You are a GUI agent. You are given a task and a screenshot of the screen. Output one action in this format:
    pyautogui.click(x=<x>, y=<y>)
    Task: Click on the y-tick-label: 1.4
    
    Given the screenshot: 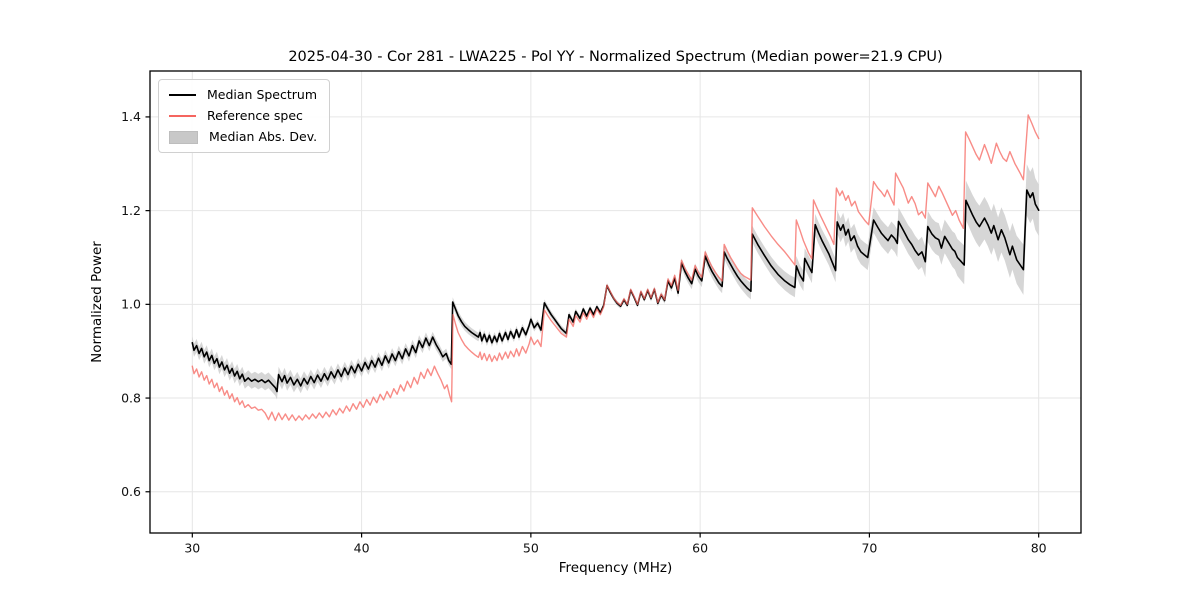 What is the action you would take?
    pyautogui.click(x=131, y=116)
    